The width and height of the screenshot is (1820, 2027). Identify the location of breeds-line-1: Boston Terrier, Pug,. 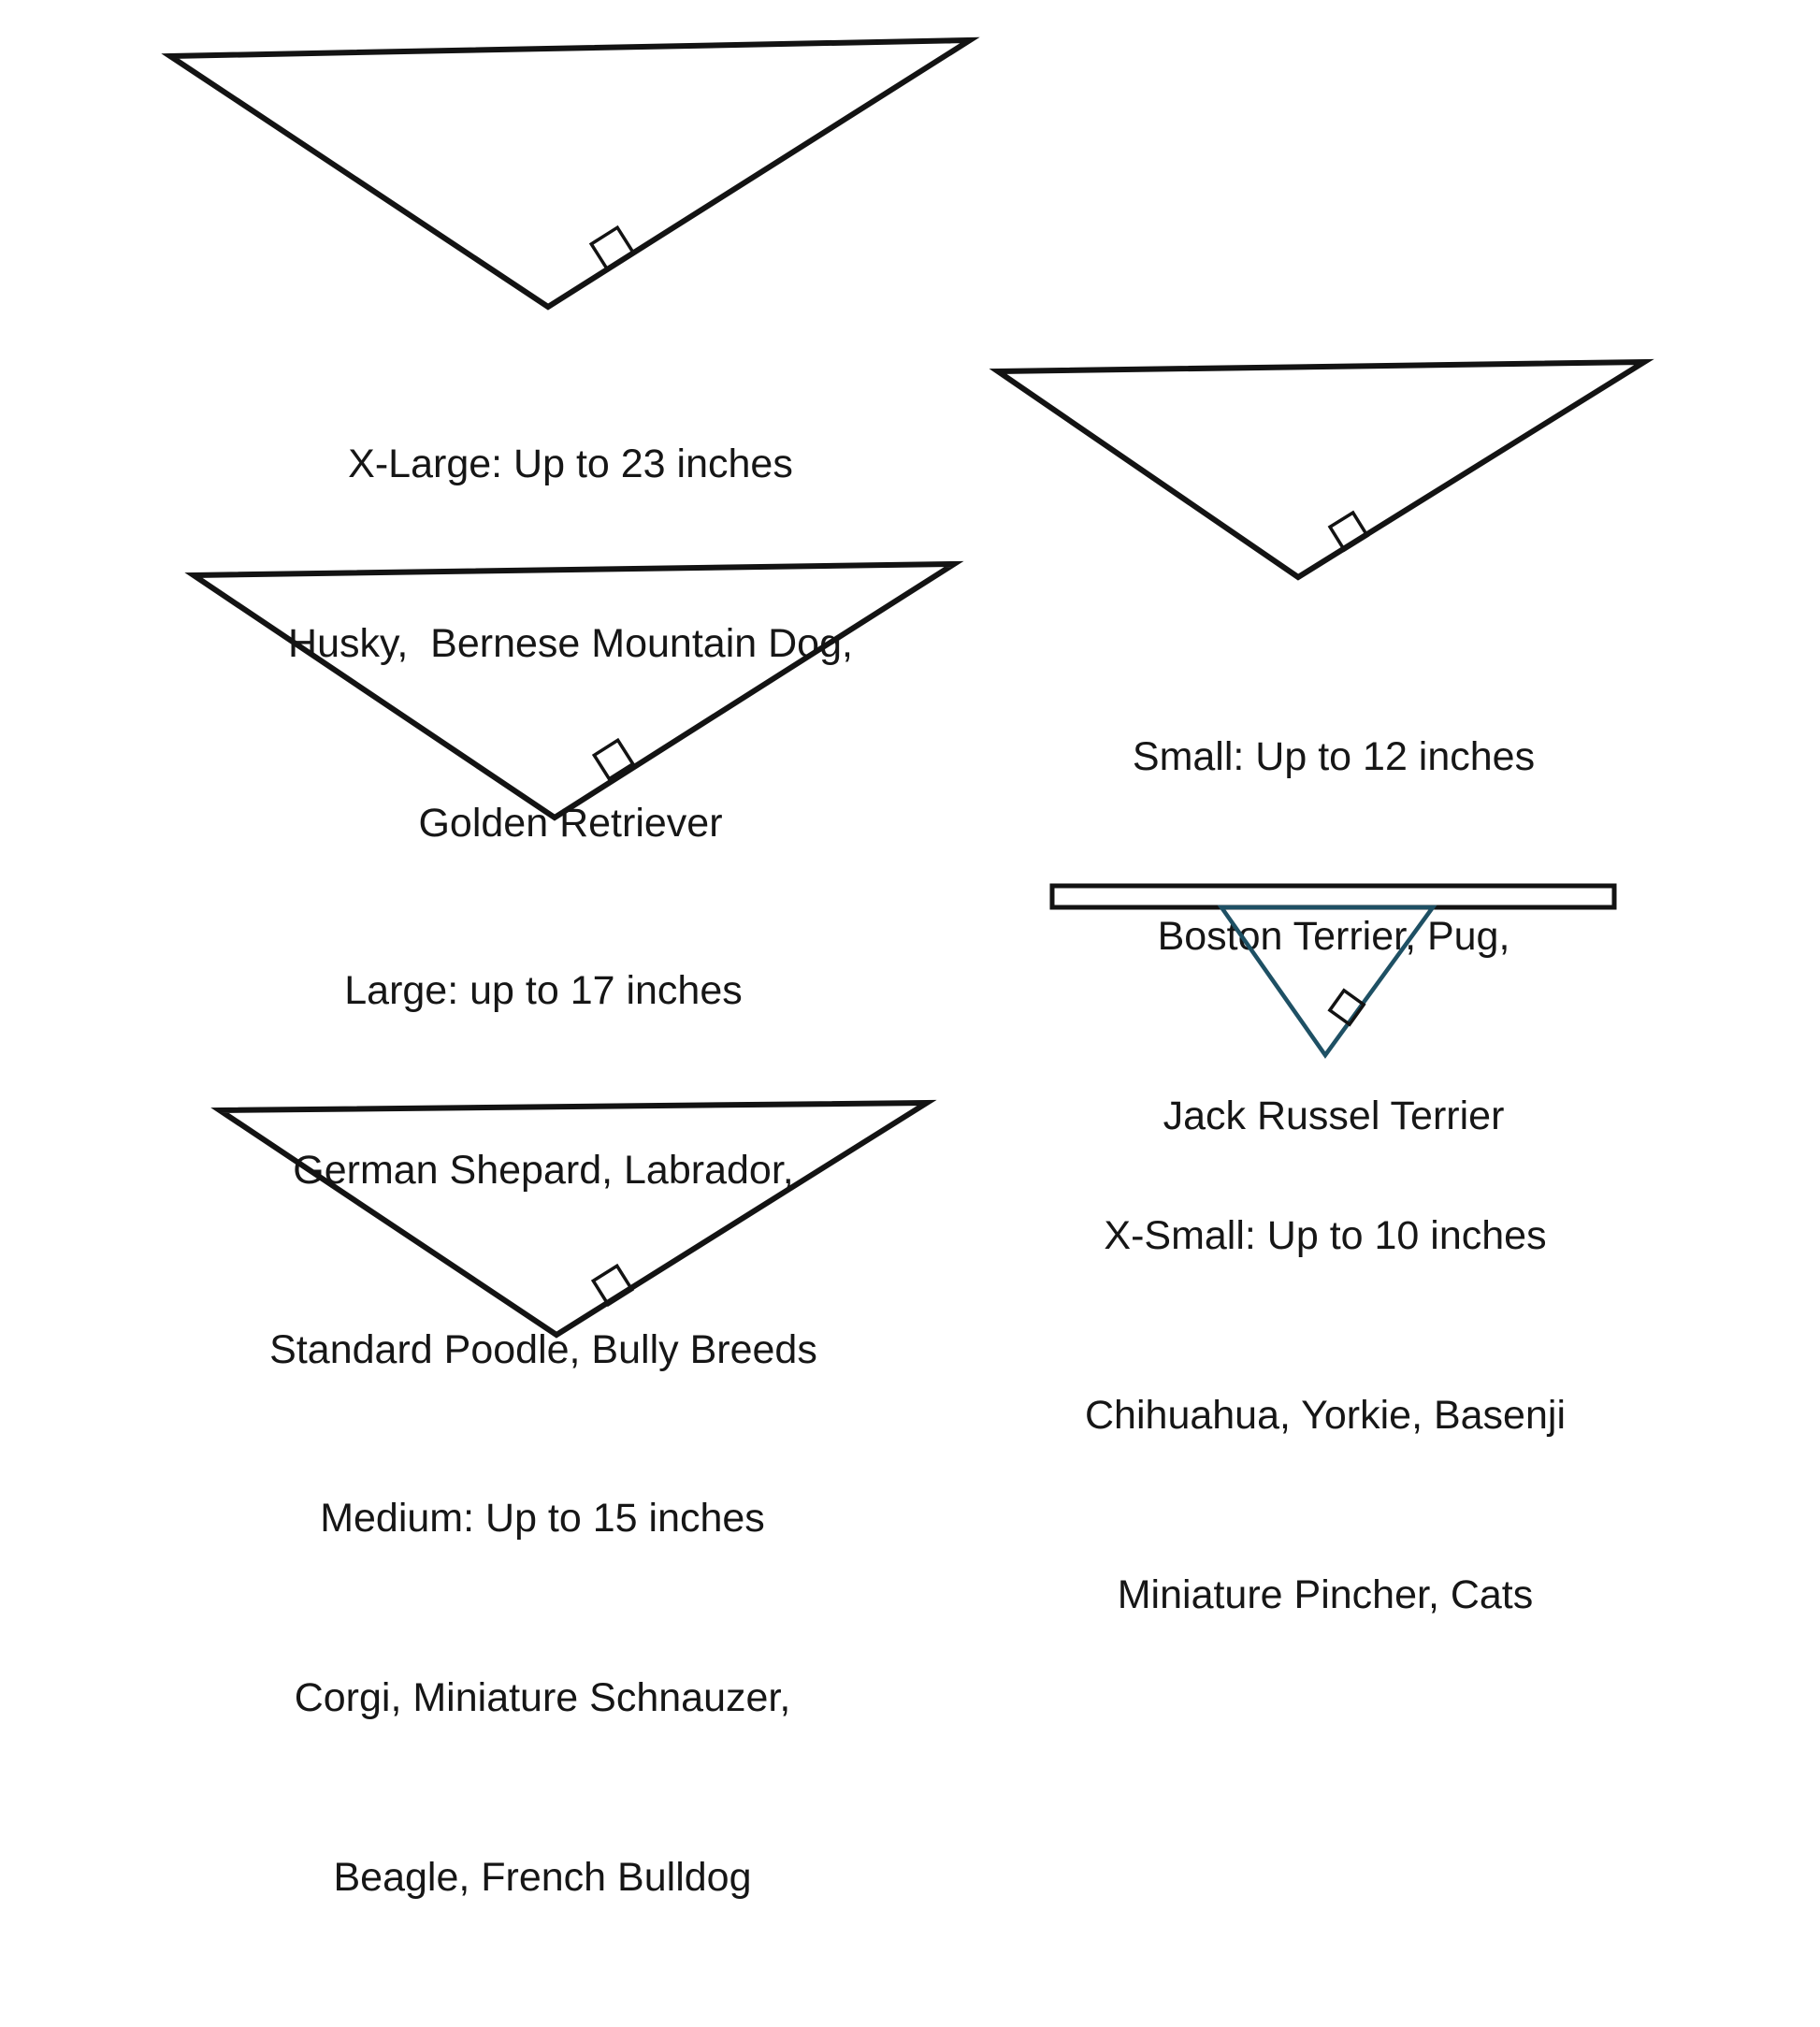
(1333, 936).